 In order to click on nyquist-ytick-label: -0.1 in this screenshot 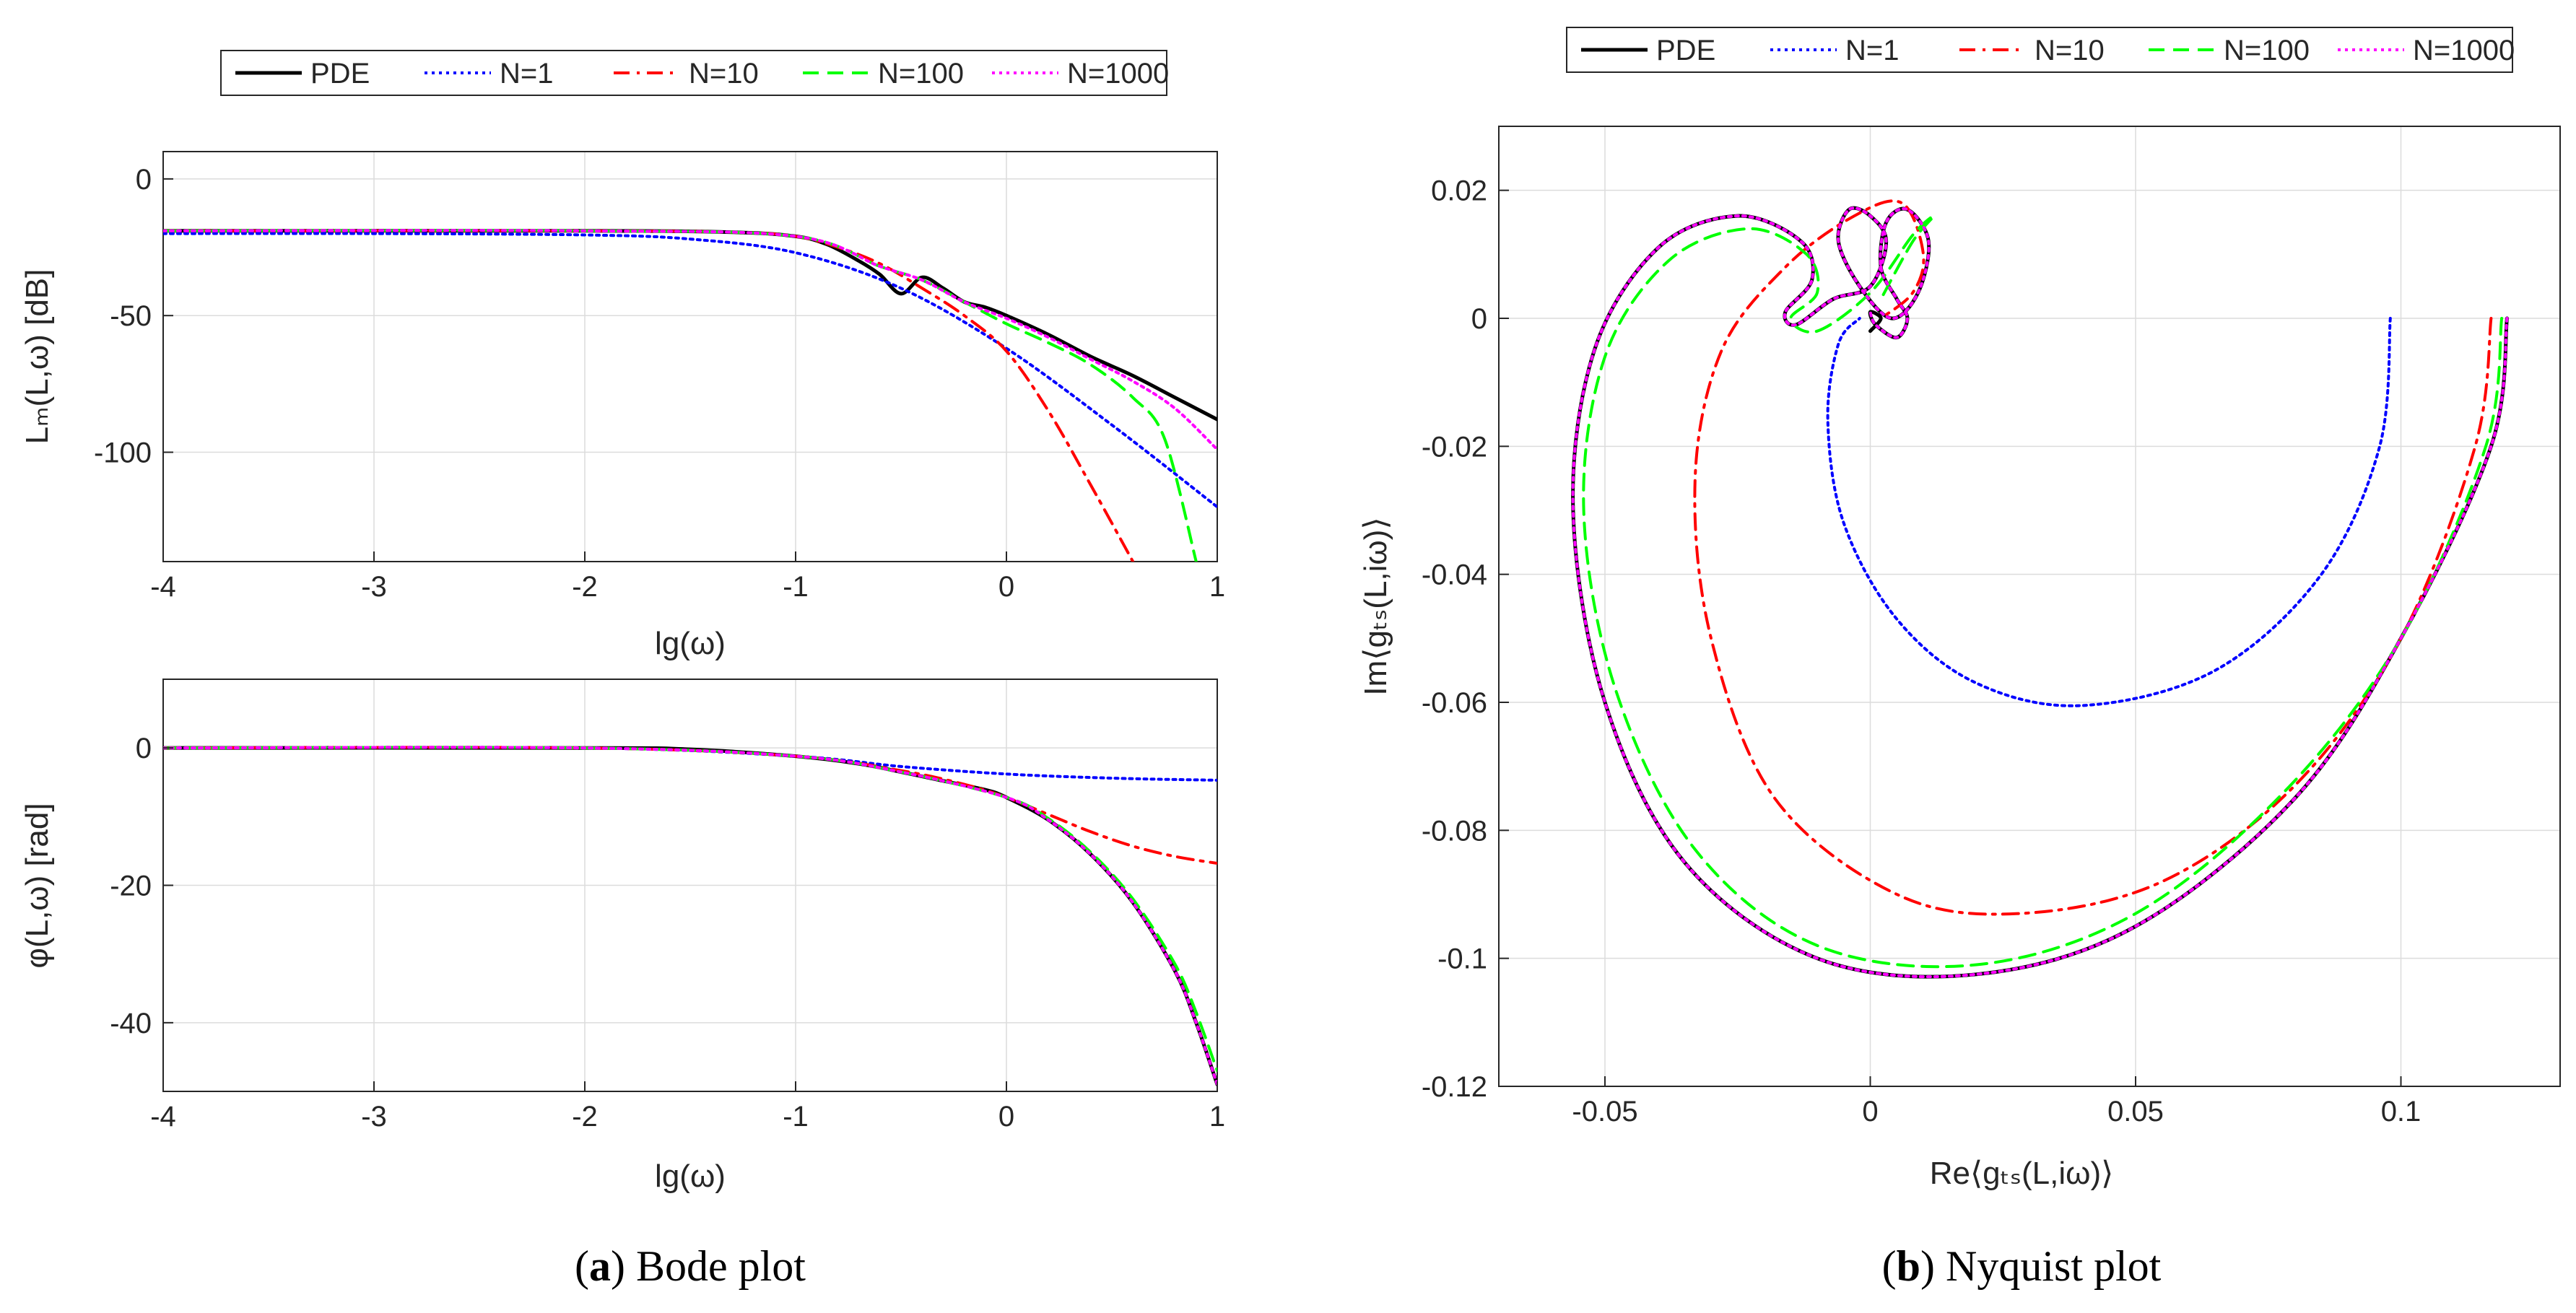, I will do `click(1462, 959)`.